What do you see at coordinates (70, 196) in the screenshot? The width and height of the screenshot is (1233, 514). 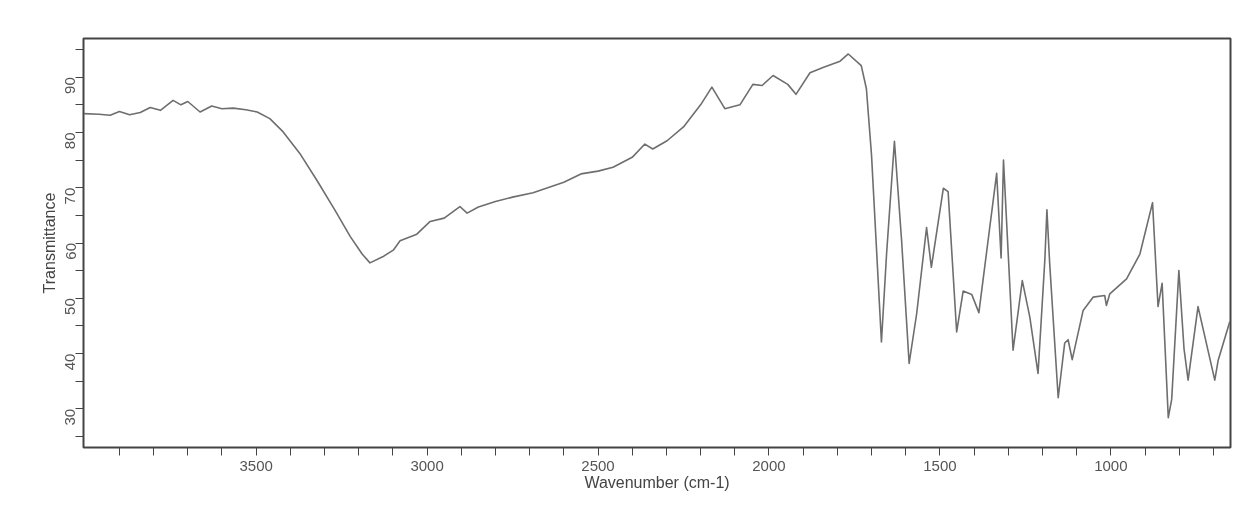 I see `y-tick-label: 70` at bounding box center [70, 196].